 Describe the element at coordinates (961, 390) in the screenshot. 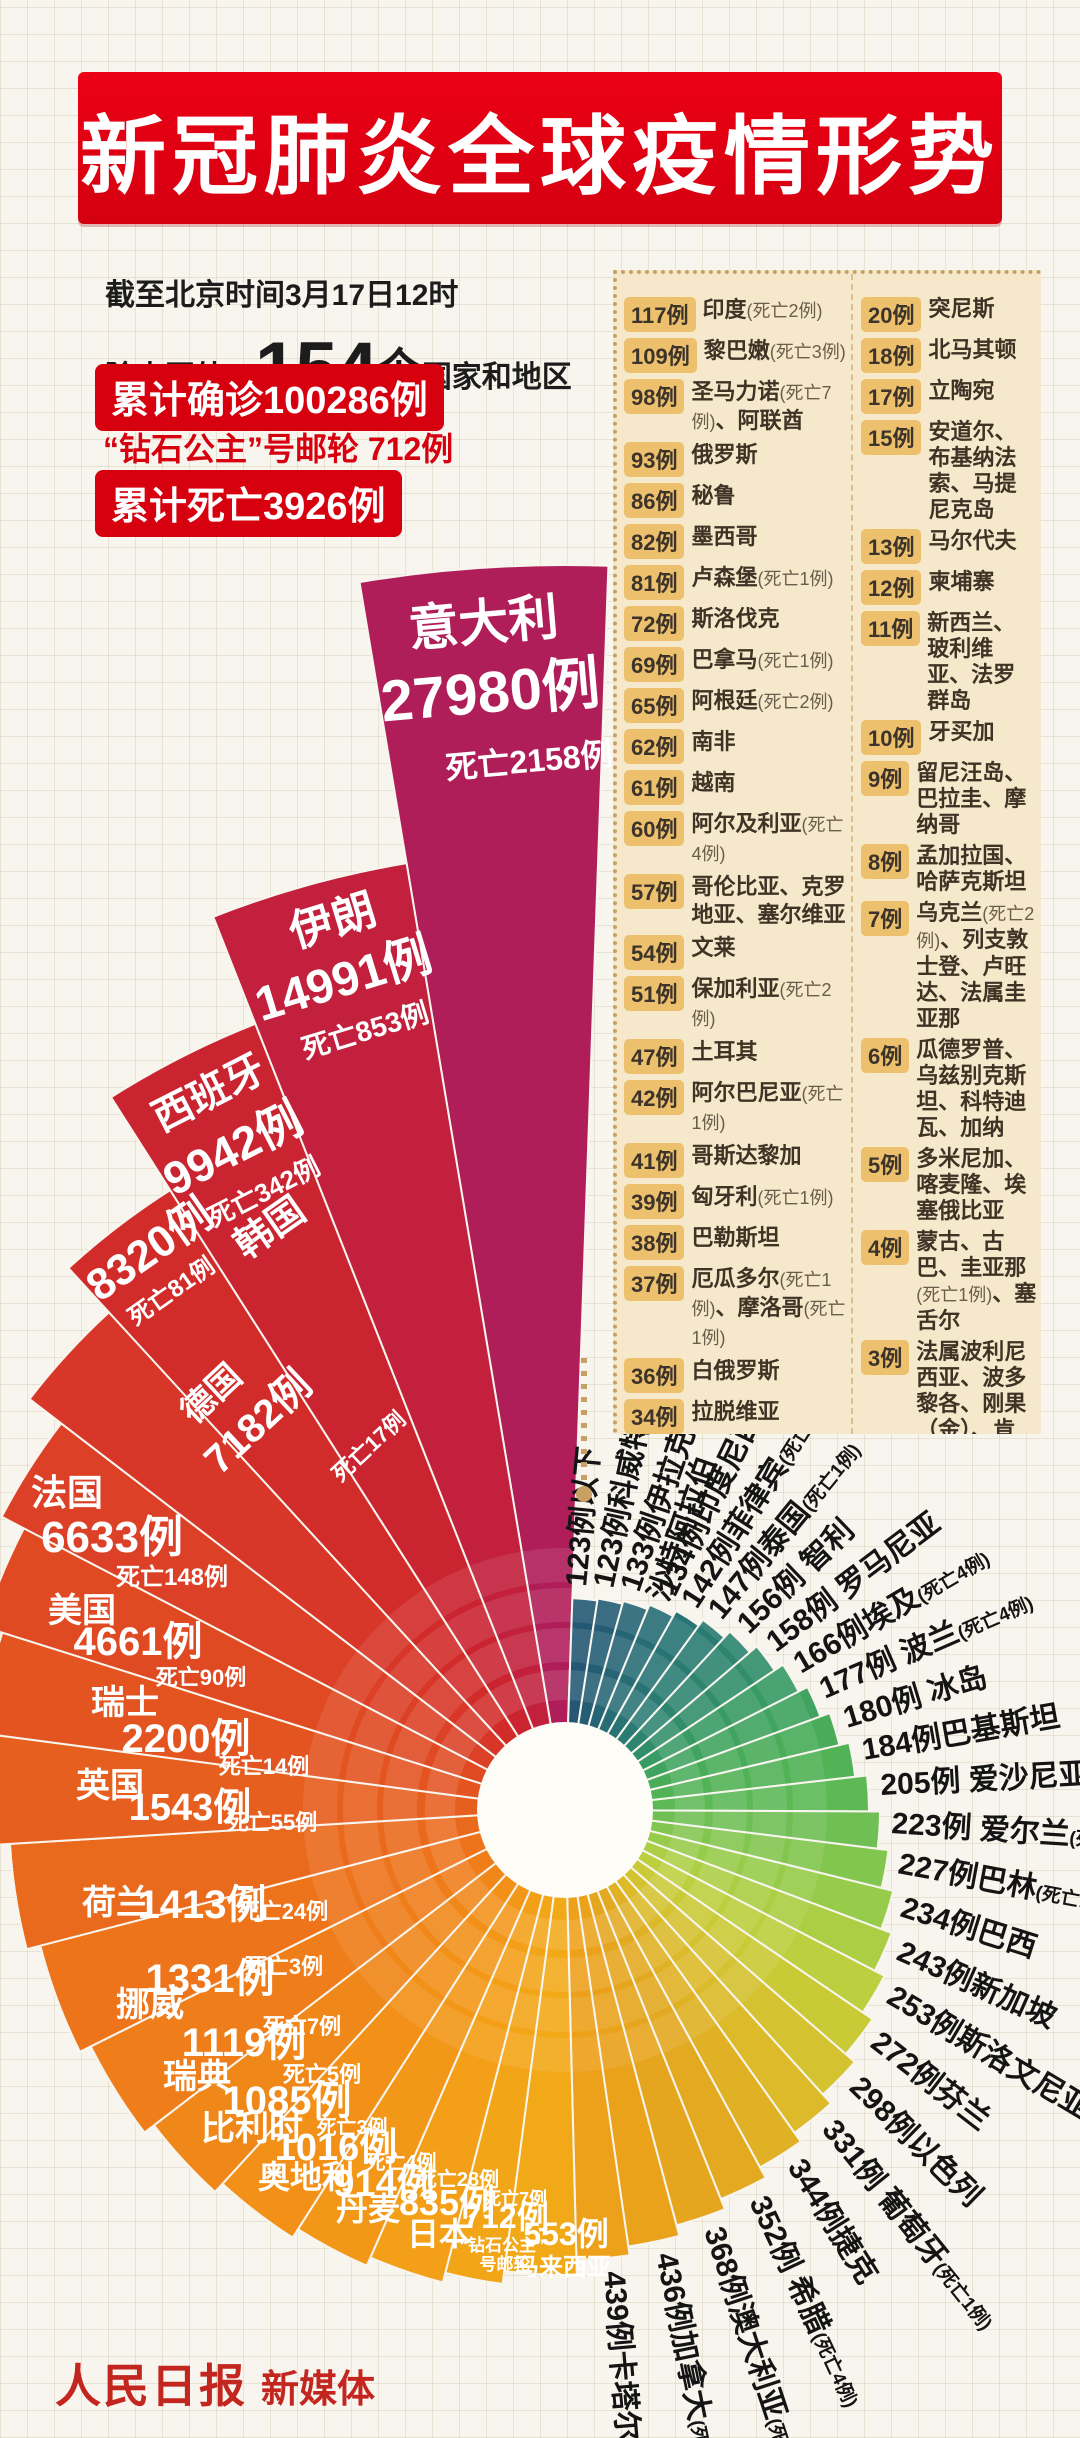

I see `list-item-names: 立陶宛` at that location.